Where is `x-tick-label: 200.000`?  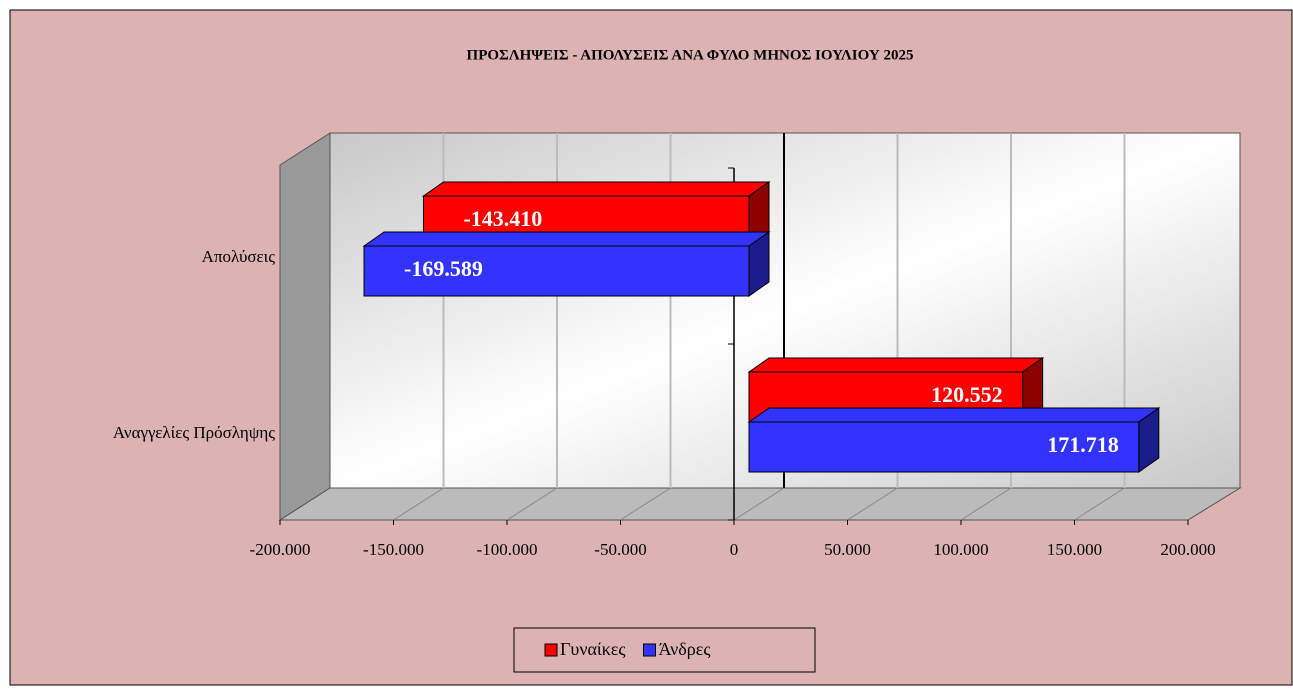
x-tick-label: 200.000 is located at coordinates (1187, 549).